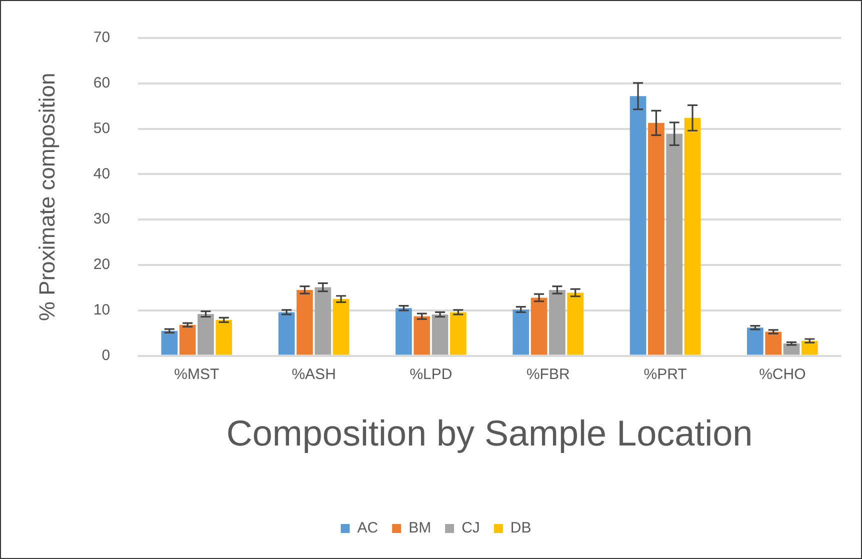 This screenshot has width=862, height=559. Describe the element at coordinates (197, 374) in the screenshot. I see `x-tick-label: %MST` at that location.